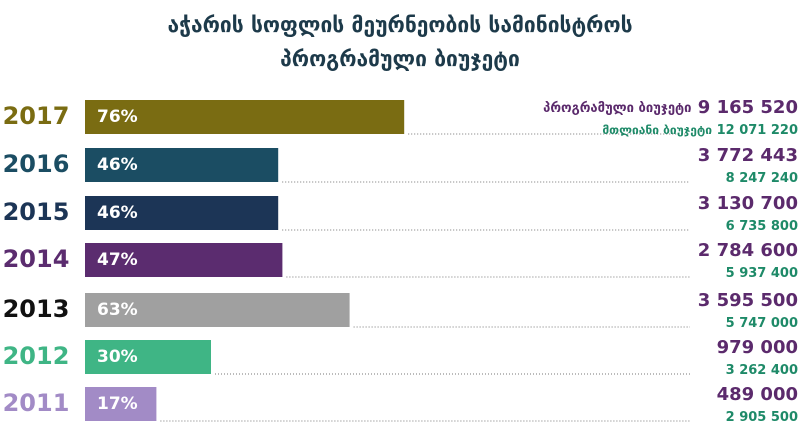  I want to click on budget-value: 3 130 700, so click(748, 203).